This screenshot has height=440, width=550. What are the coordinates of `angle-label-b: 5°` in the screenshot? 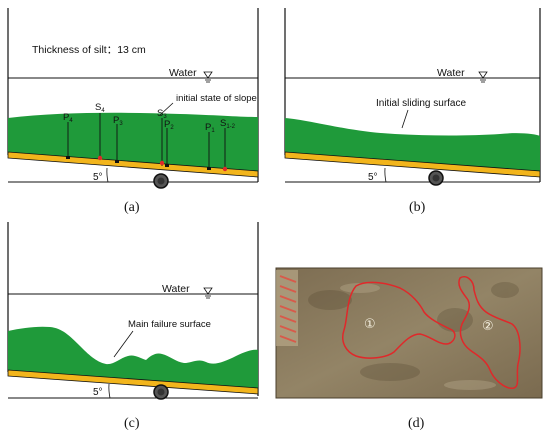 It's located at (373, 177).